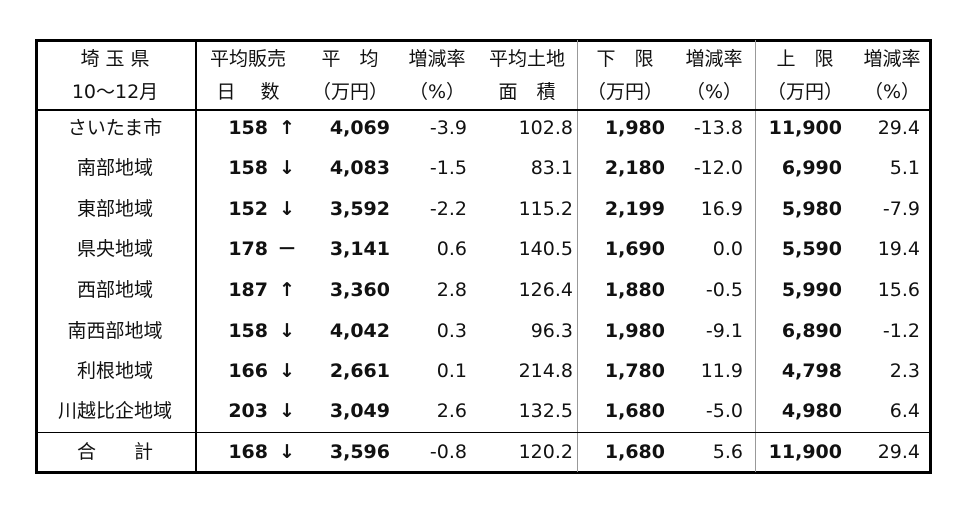 The height and width of the screenshot is (509, 960). Describe the element at coordinates (115, 331) in the screenshot. I see `region: 南西部地域` at that location.